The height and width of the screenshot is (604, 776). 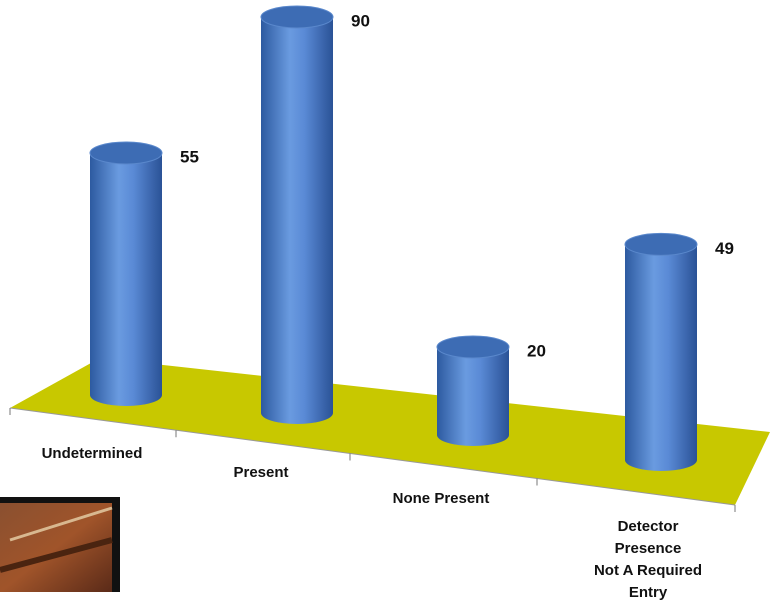 What do you see at coordinates (360, 20) in the screenshot?
I see `value-label: 90` at bounding box center [360, 20].